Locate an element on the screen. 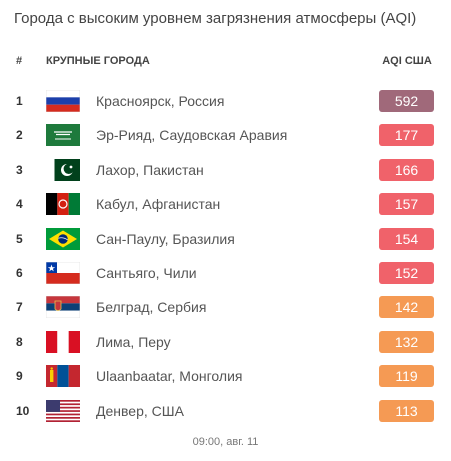  list-item: 2 Эр-Рияд, Саудовская Аравия 177 is located at coordinates (225, 135).